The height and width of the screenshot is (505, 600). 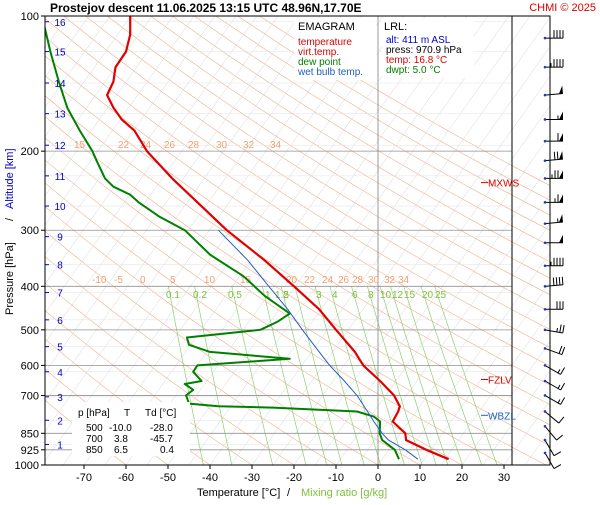 I want to click on adiabat-label-lower: 26, so click(x=344, y=280).